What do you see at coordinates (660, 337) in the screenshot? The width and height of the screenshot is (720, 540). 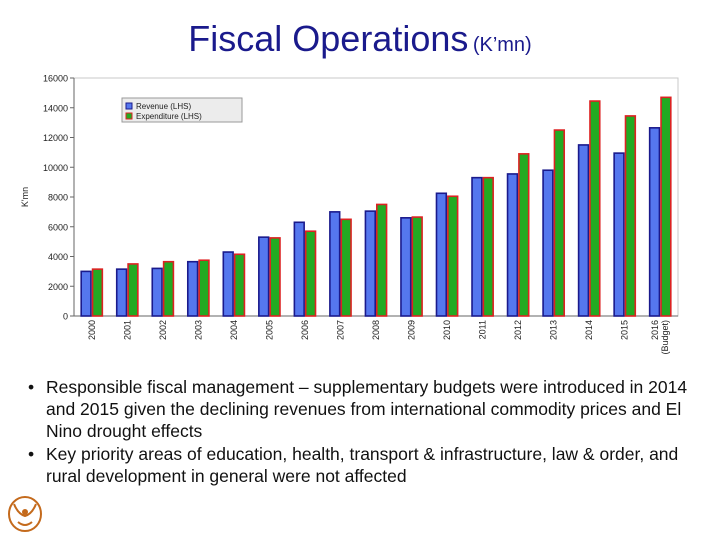 I see `x-tick-label: 2016(Budget)` at bounding box center [660, 337].